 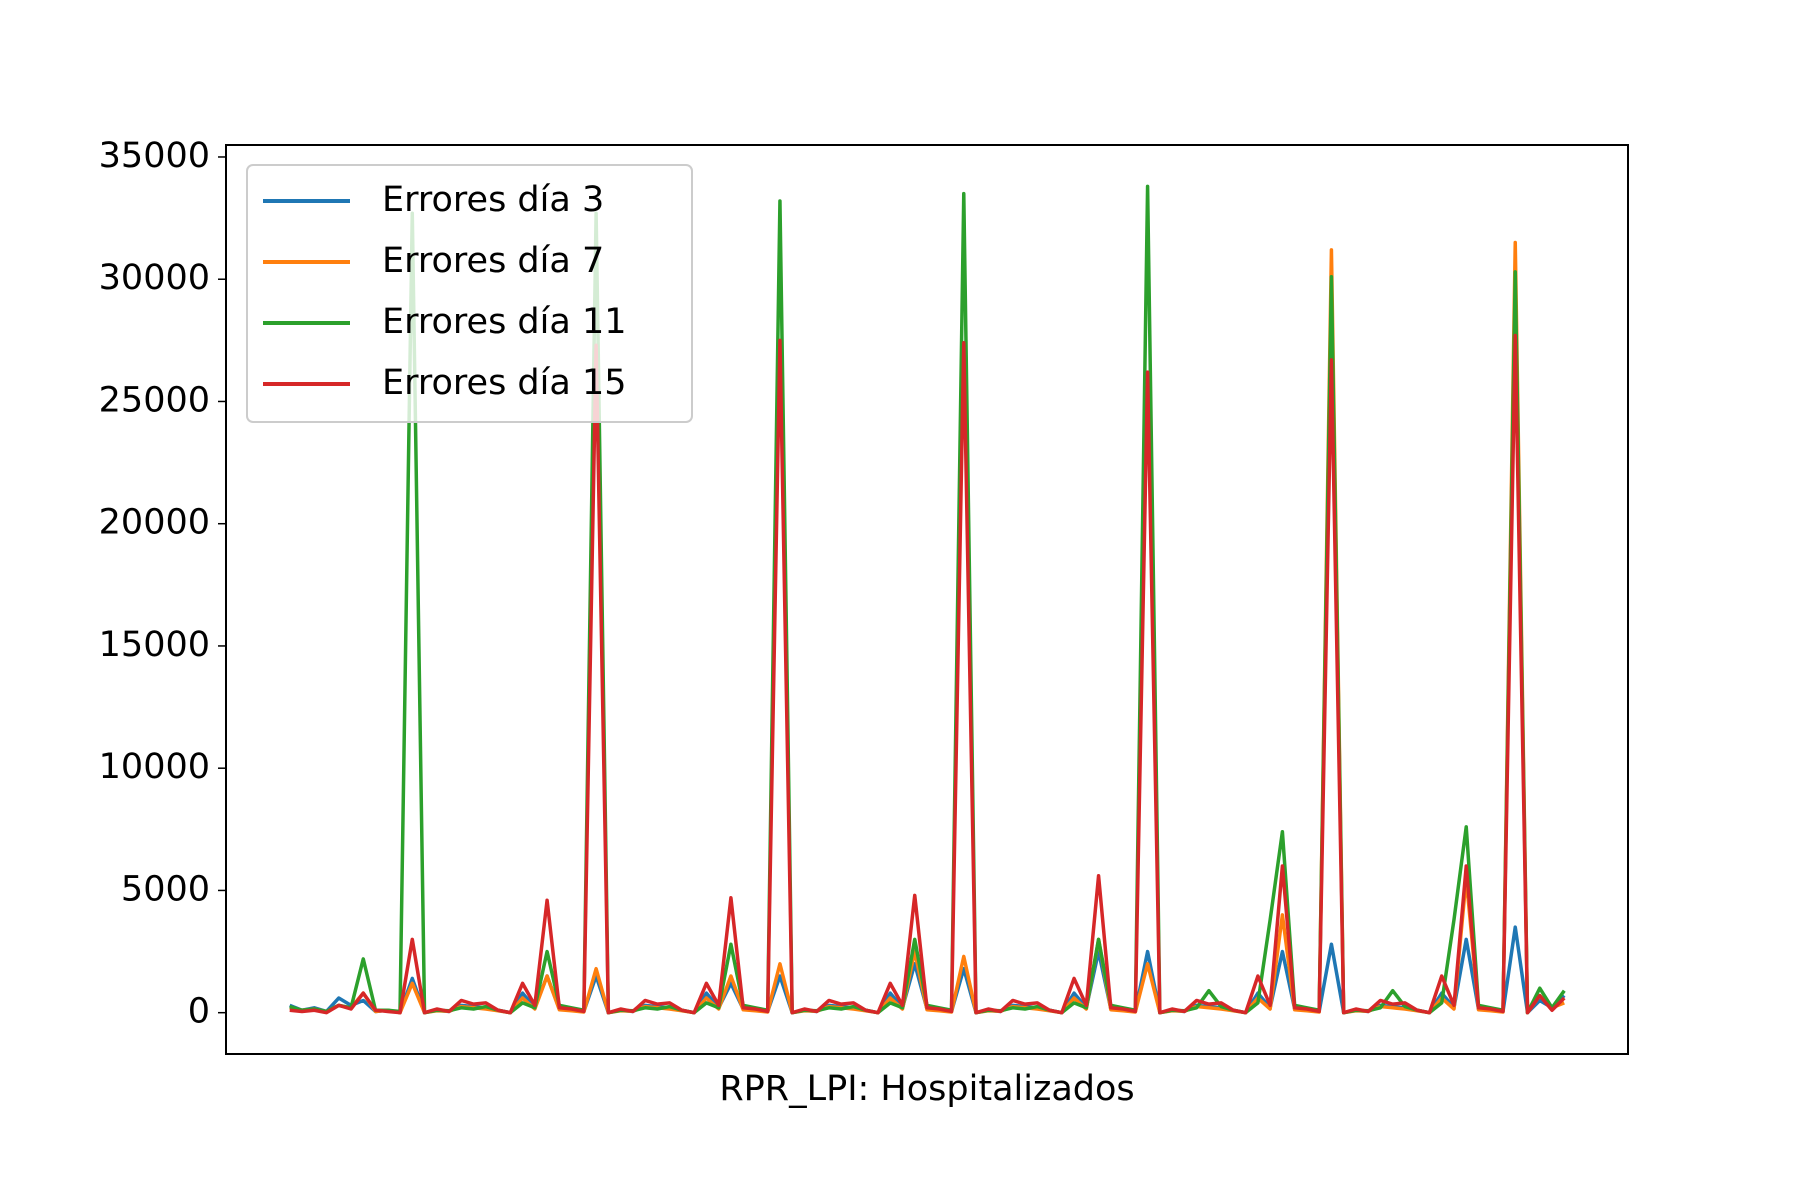 What do you see at coordinates (154, 645) in the screenshot?
I see `y-tick-label: 15000` at bounding box center [154, 645].